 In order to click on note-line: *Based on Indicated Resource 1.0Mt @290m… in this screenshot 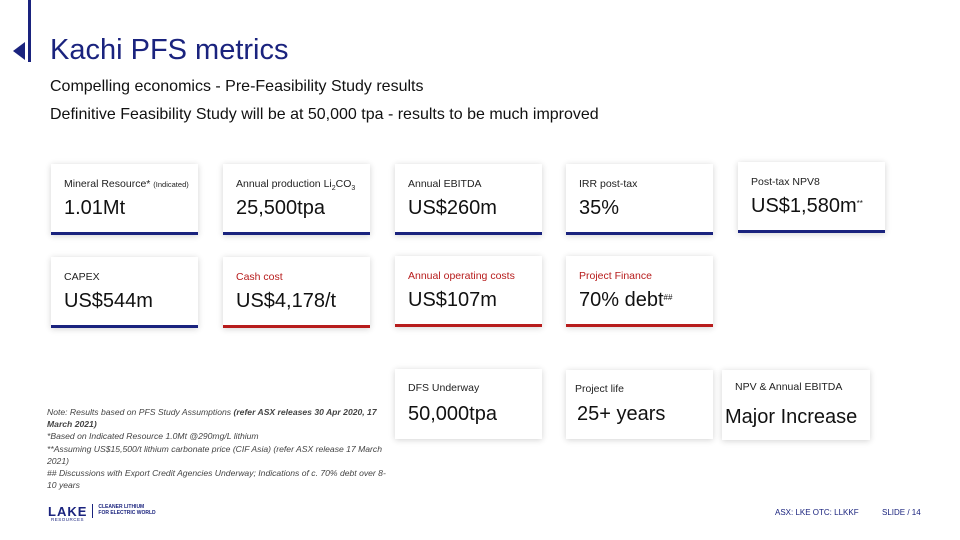, I will do `click(153, 436)`.